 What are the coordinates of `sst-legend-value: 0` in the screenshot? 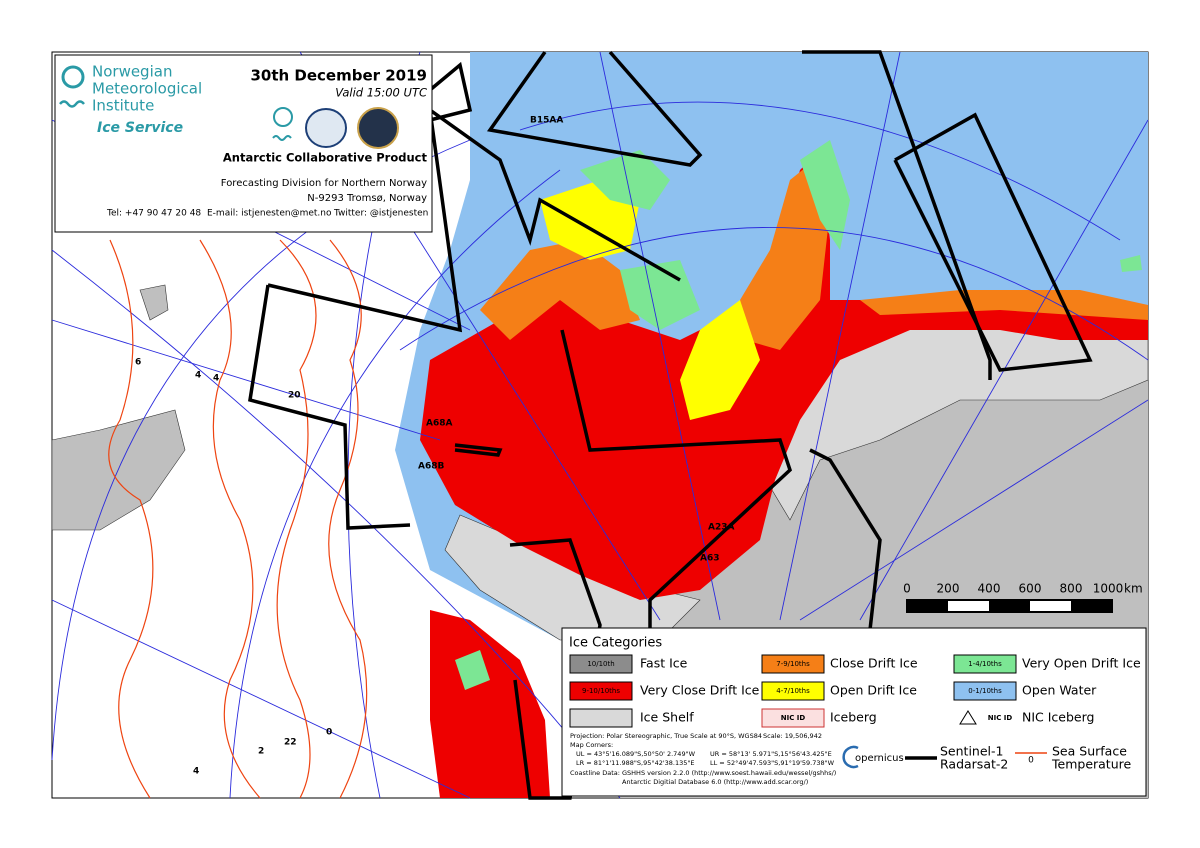 It's located at (1031, 761).